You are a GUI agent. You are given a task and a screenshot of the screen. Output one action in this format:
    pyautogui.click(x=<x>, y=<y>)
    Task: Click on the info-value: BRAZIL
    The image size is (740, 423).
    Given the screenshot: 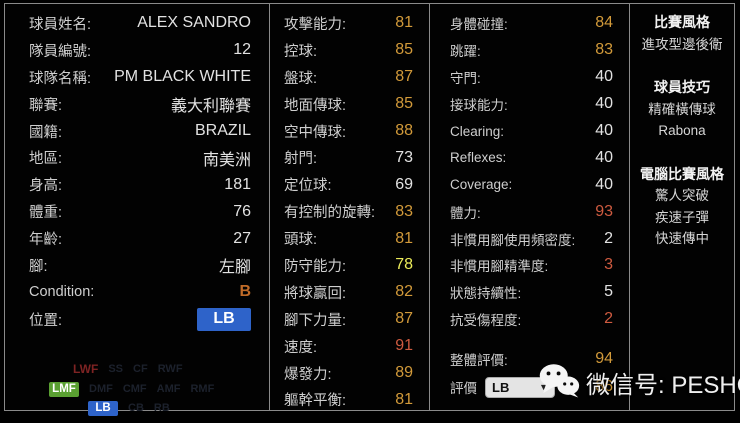 What is the action you would take?
    pyautogui.click(x=222, y=130)
    